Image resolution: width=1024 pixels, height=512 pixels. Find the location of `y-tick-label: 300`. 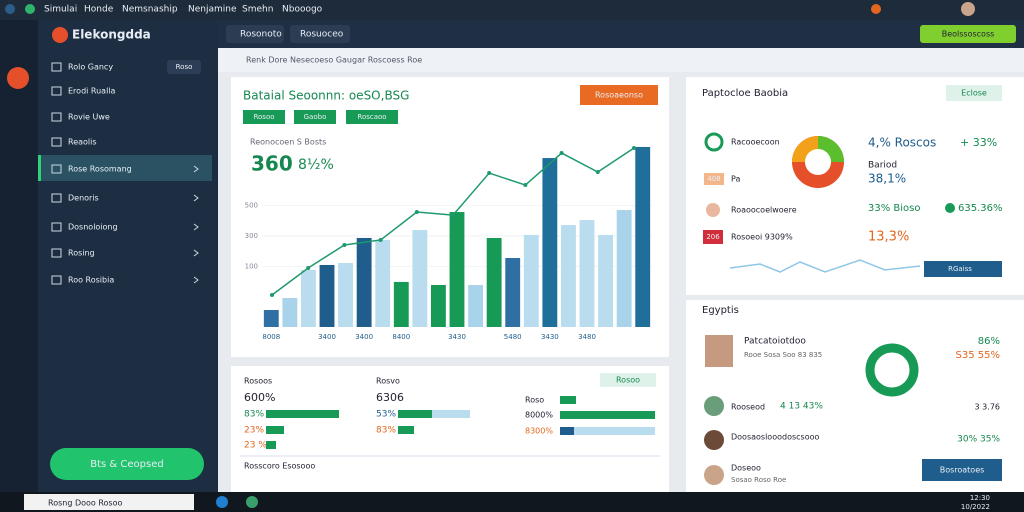

y-tick-label: 300 is located at coordinates (251, 236).